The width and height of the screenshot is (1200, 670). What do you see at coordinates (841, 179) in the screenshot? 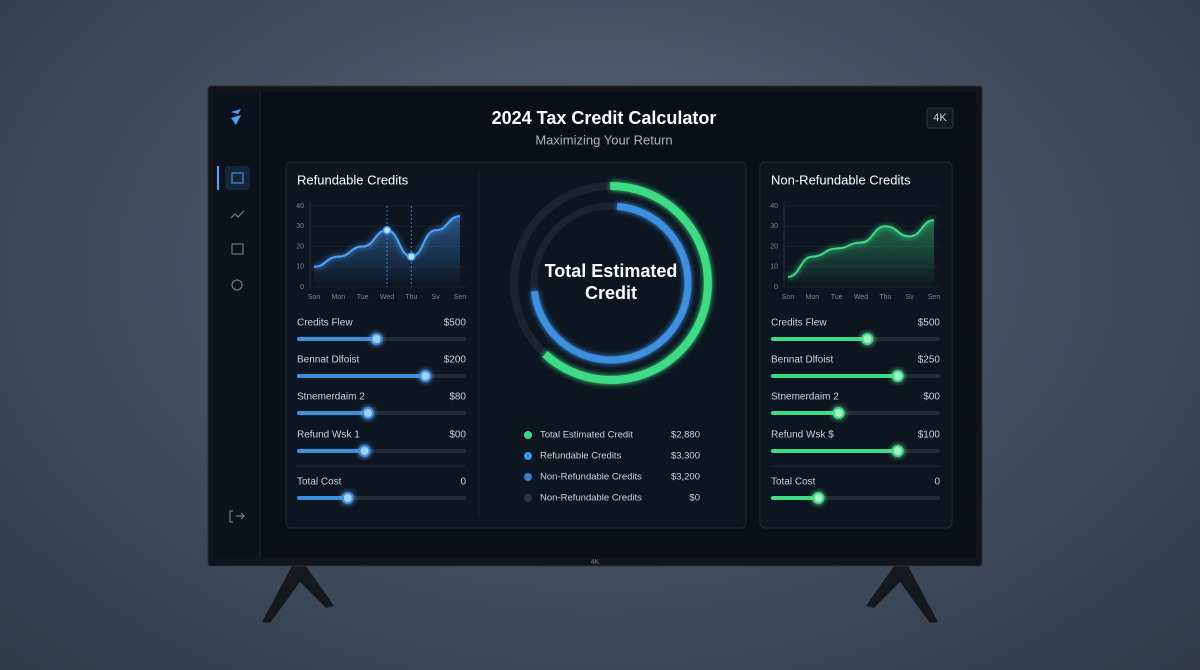
I see `panel-title: Non-Refundable Credits` at bounding box center [841, 179].